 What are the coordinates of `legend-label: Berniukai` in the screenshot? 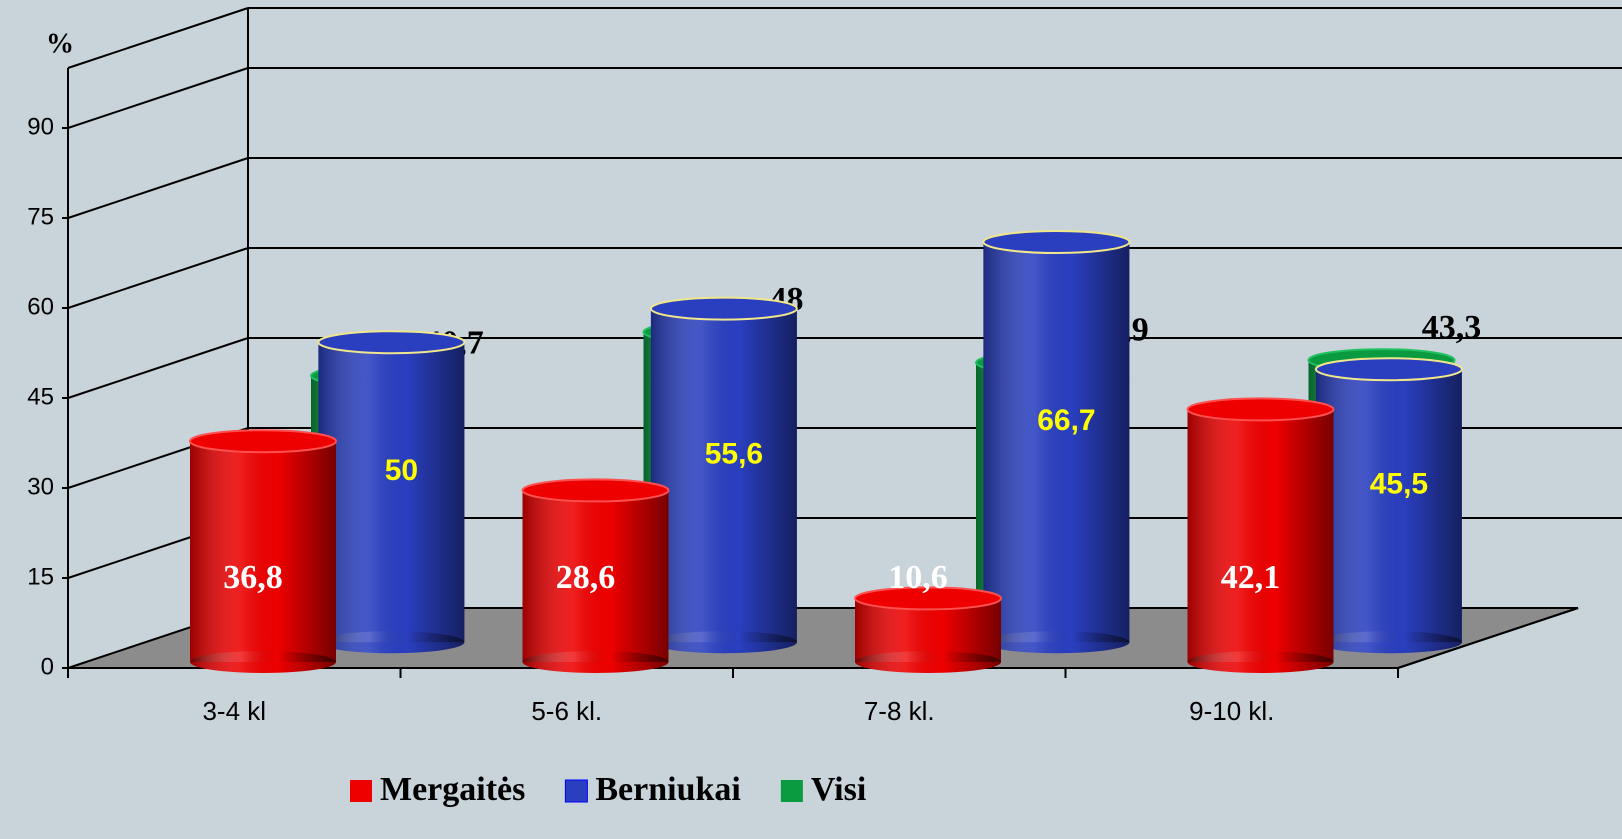 It's located at (667, 789).